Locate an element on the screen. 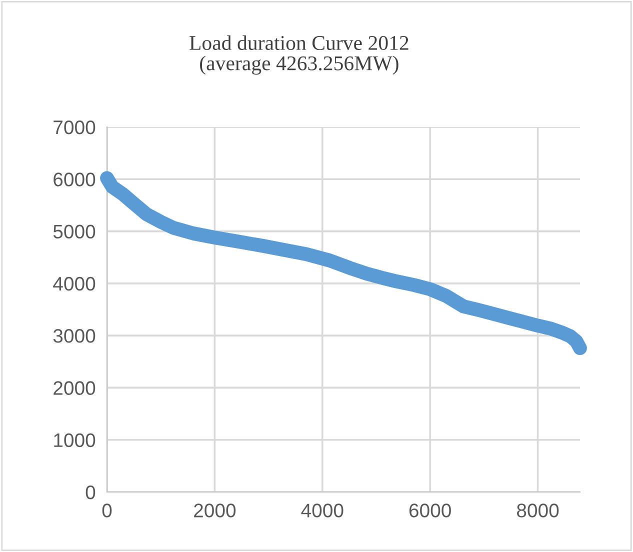 The image size is (633, 552). y-tick-label: 7000 is located at coordinates (75, 127).